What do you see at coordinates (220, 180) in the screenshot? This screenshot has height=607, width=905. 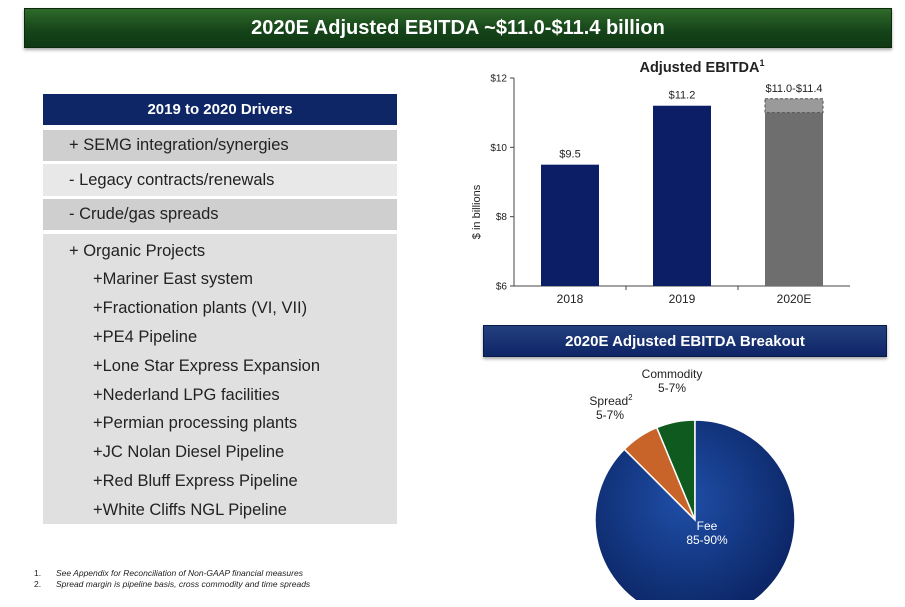 I see `driver-legacy-contracts: - Legacy contracts/renewals` at bounding box center [220, 180].